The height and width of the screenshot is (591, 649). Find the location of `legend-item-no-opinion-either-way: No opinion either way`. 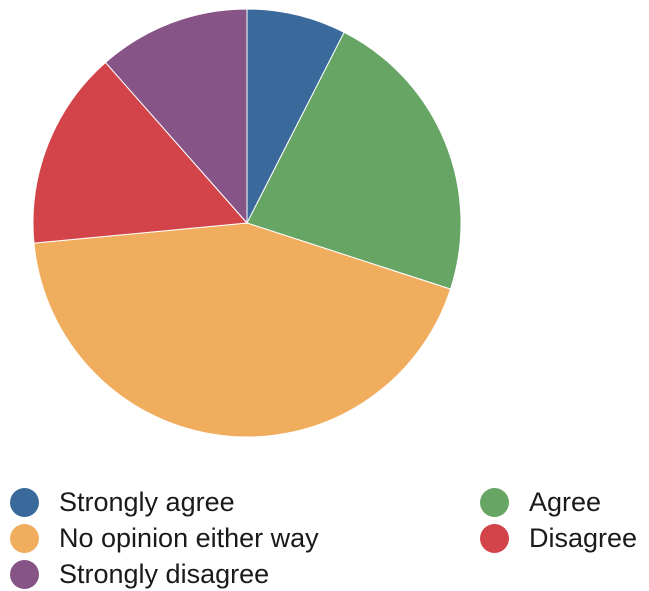

legend-item-no-opinion-either-way: No opinion either way is located at coordinates (164, 538).